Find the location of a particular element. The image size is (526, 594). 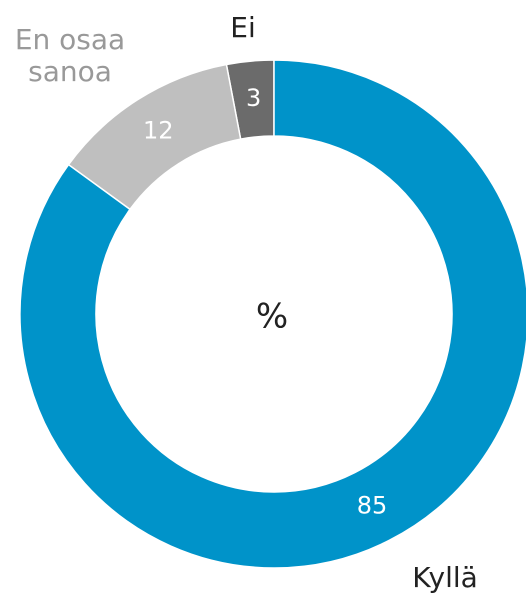

value-label: 12 is located at coordinates (158, 131).